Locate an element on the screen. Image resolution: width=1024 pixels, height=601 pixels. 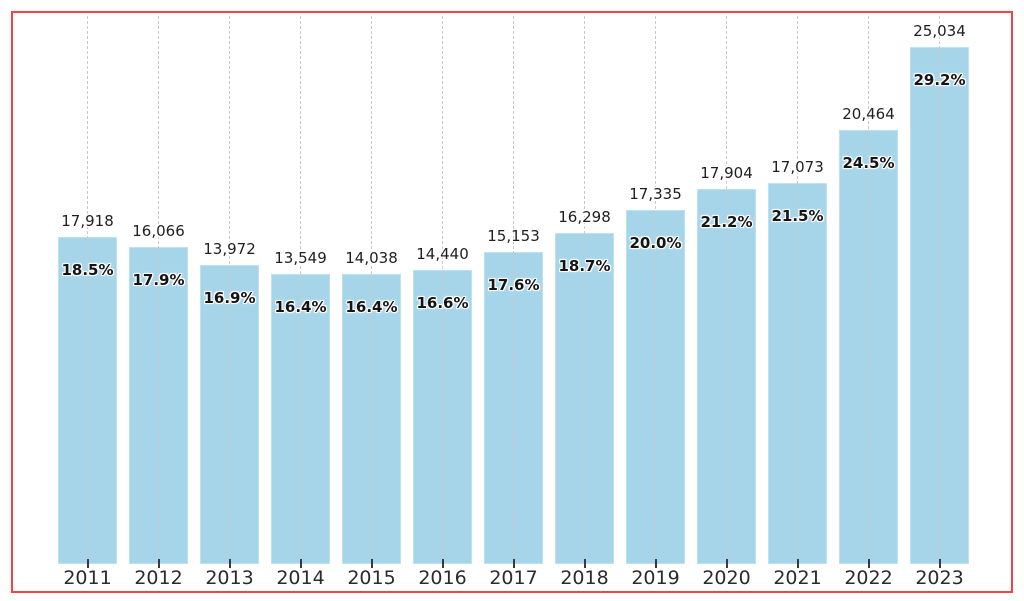
bar-value-label: 16,066 is located at coordinates (158, 231).